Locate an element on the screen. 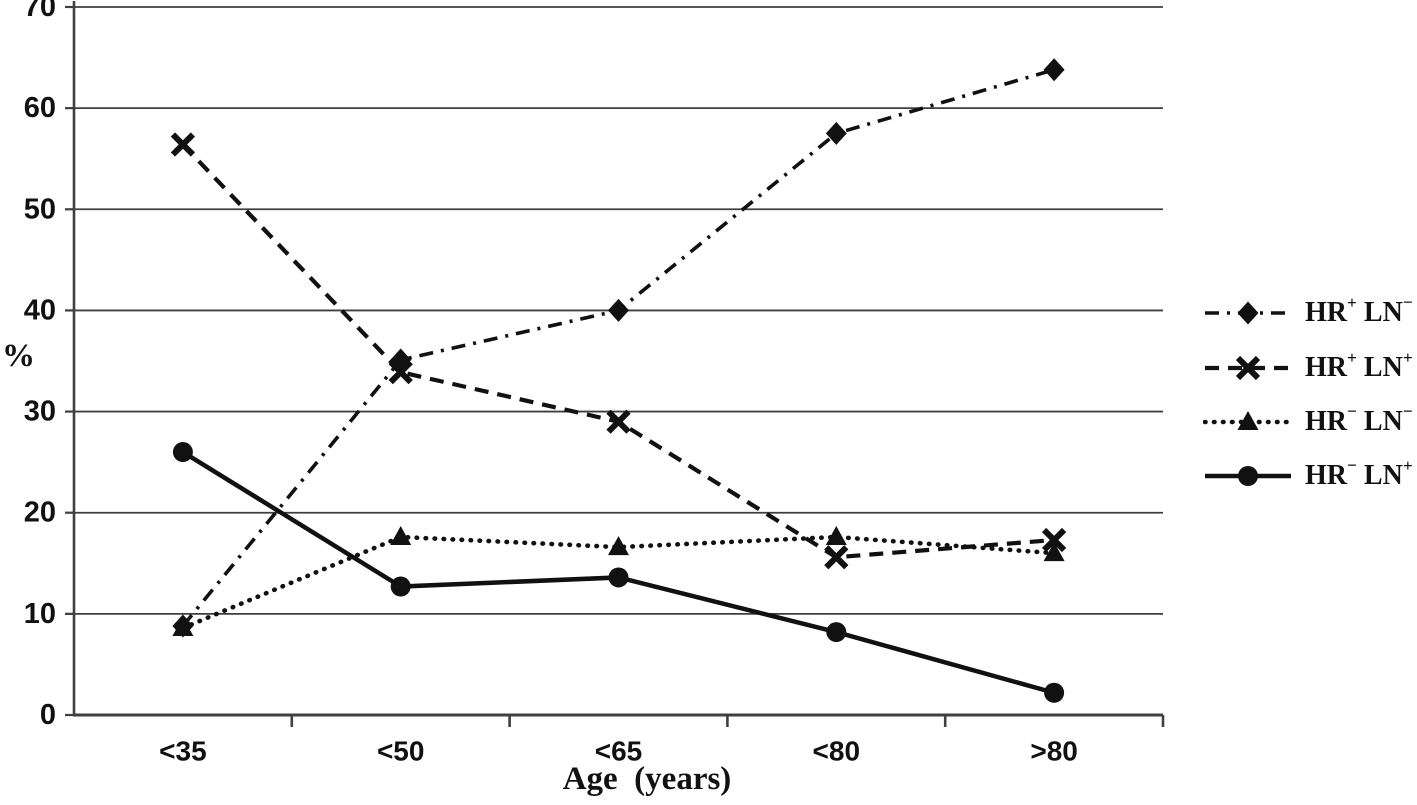 The width and height of the screenshot is (1417, 805). series-line is located at coordinates (618, 582).